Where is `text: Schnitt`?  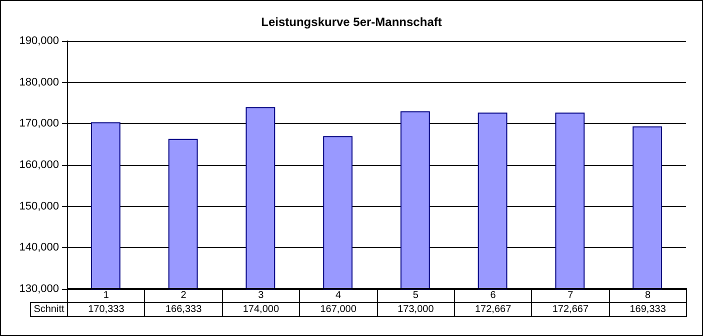
text: Schnitt is located at coordinates (49, 309).